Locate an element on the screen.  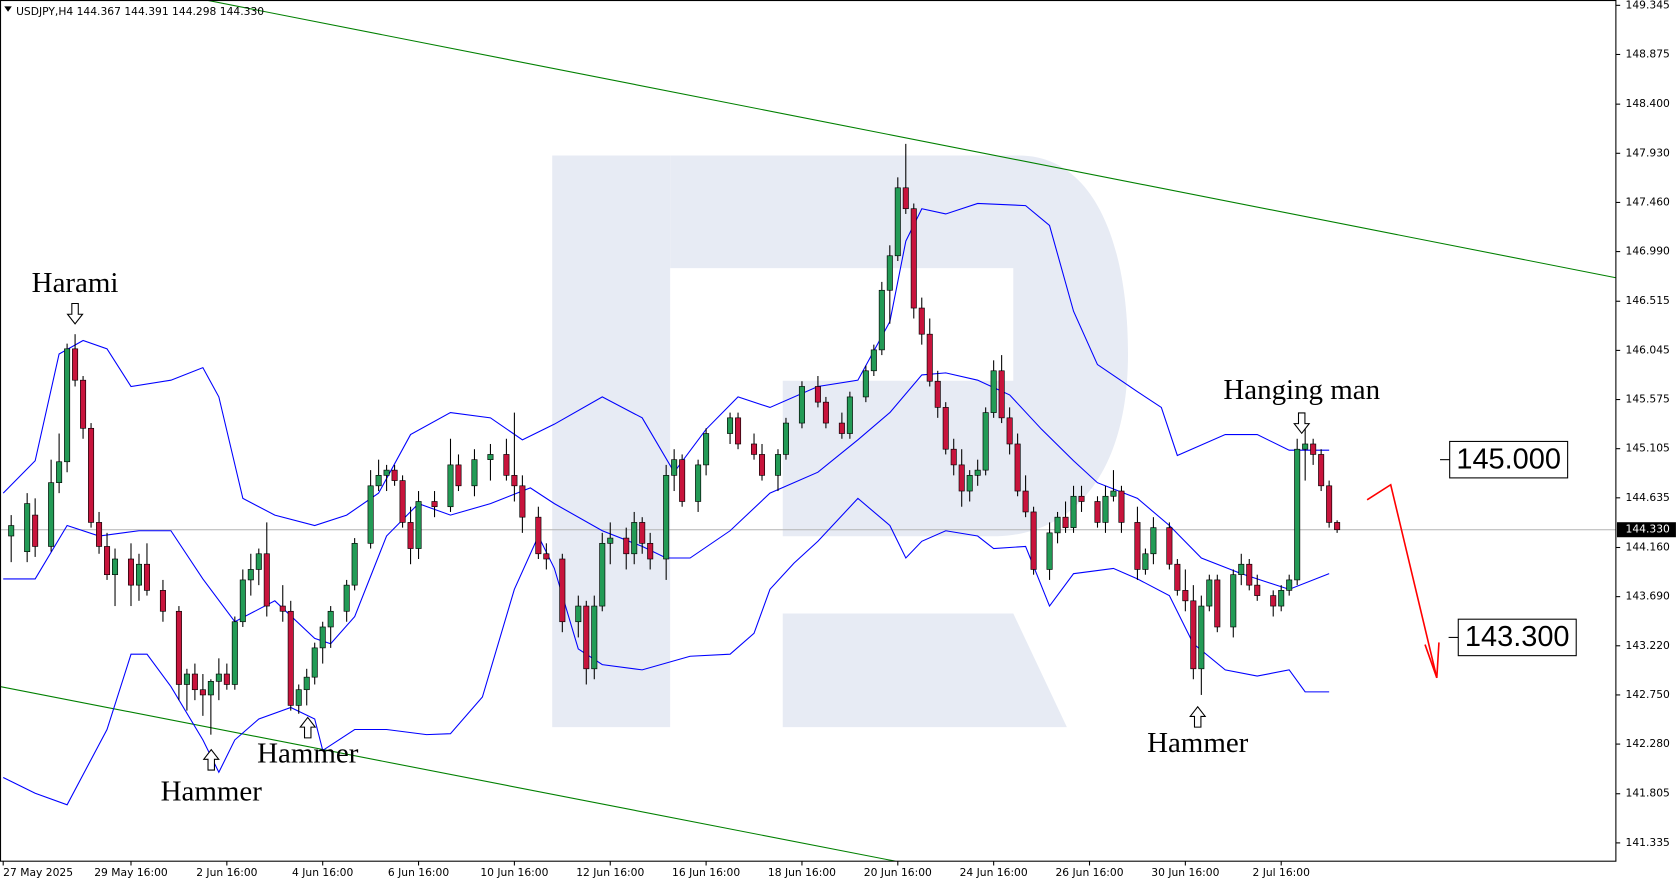
y-tick-label: 142.280 is located at coordinates (1648, 743).